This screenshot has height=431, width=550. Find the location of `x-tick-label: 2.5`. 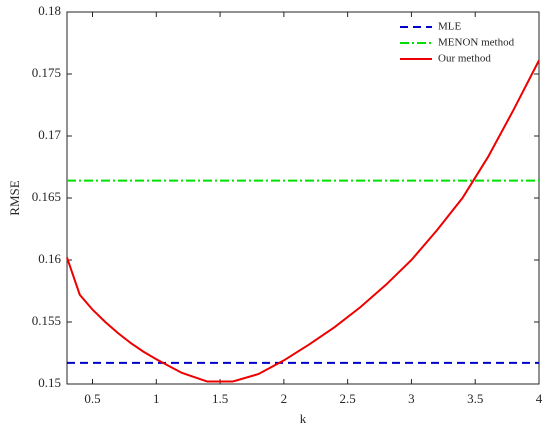

x-tick-label: 2.5 is located at coordinates (348, 398).